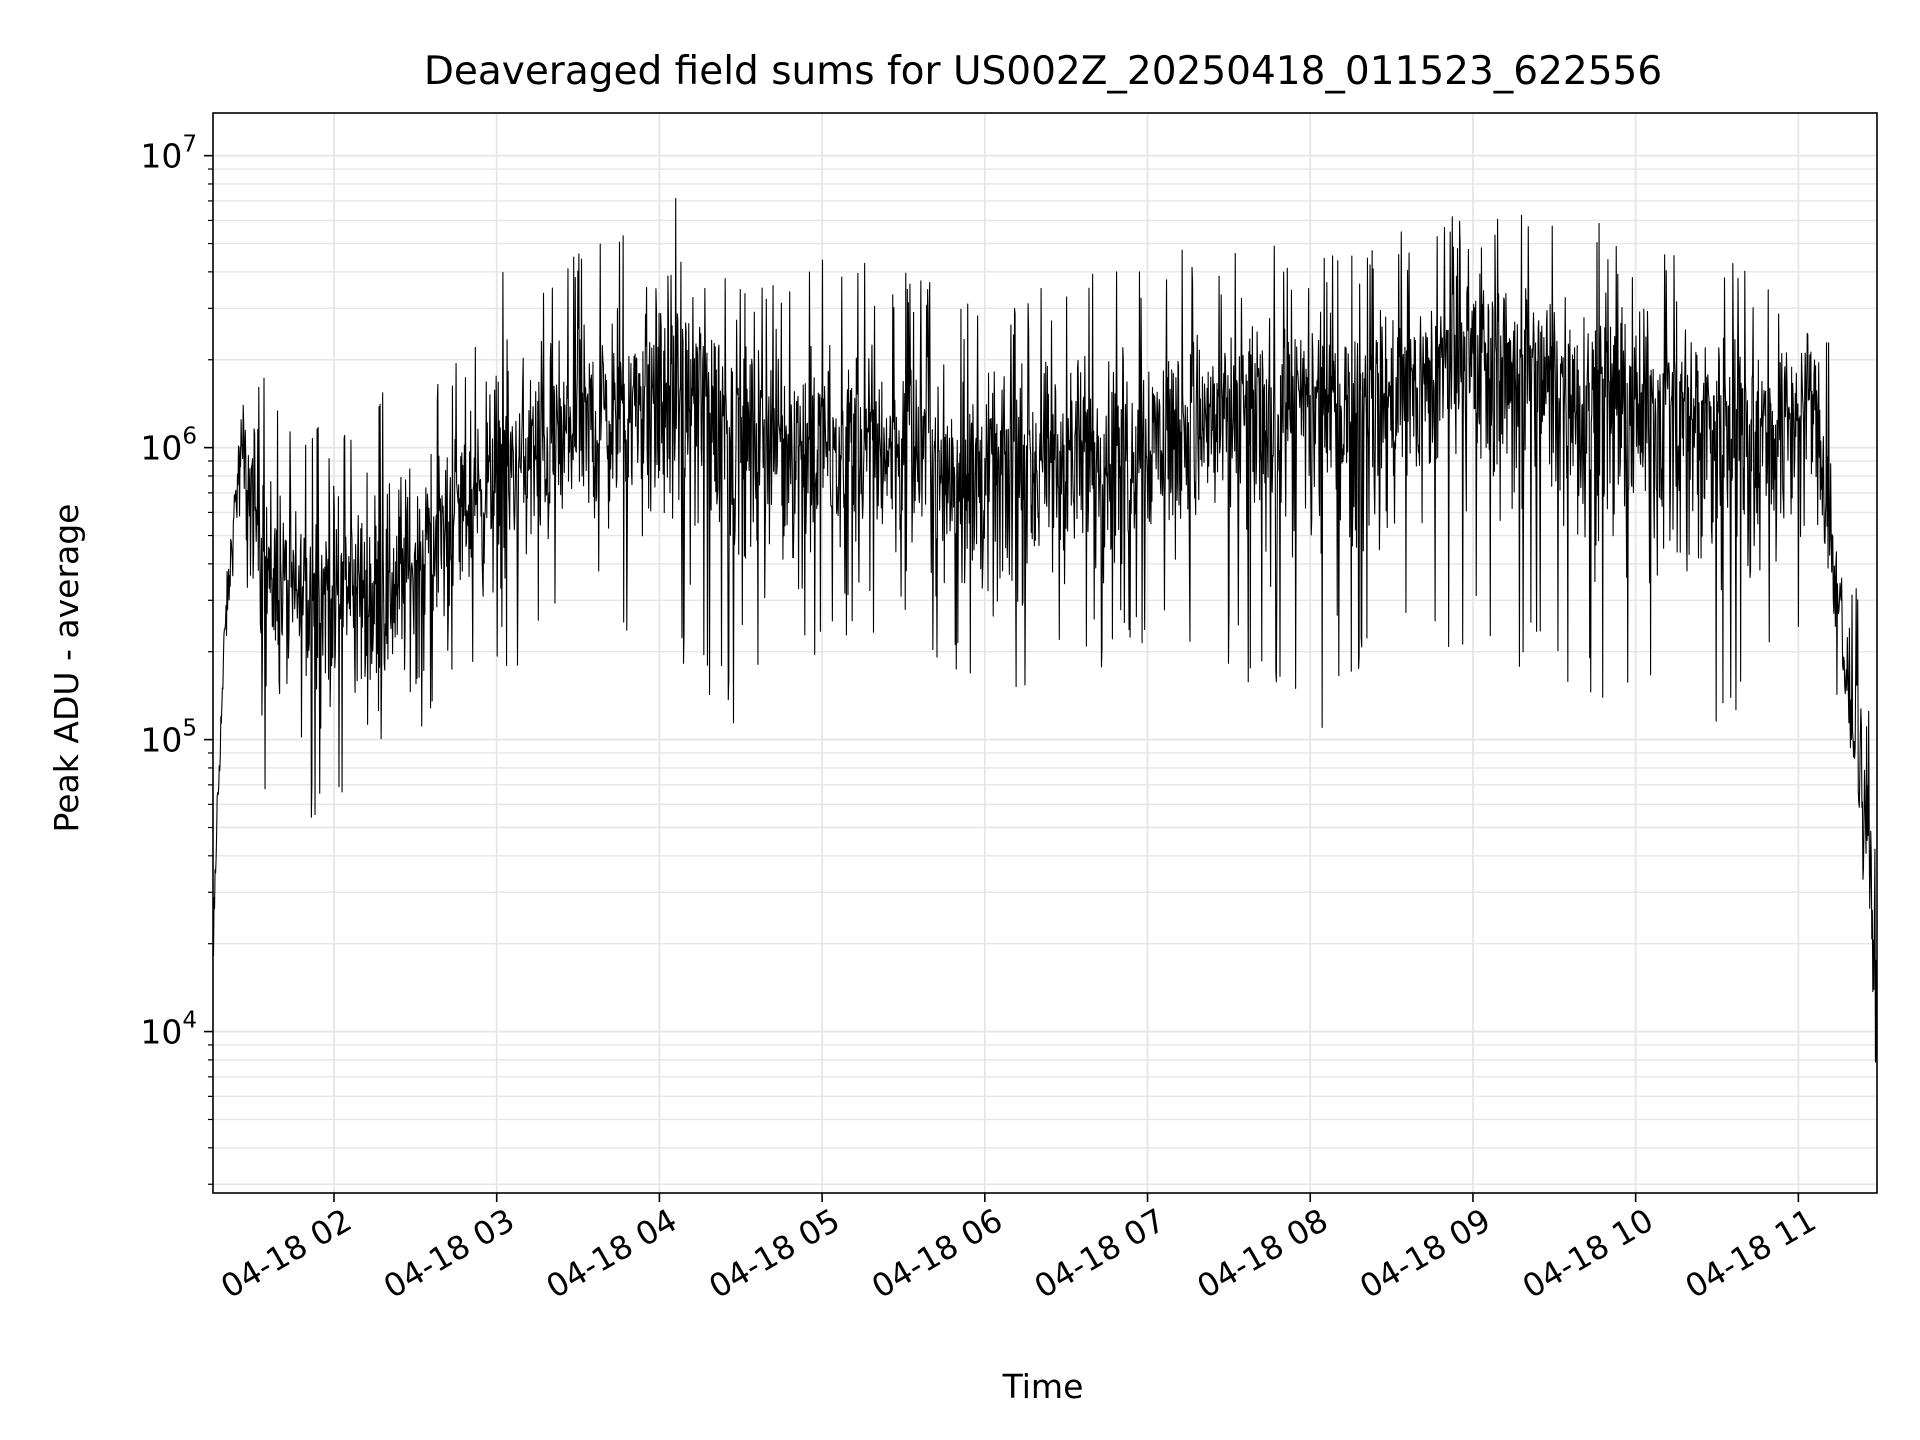  What do you see at coordinates (189, 145) in the screenshot?
I see `y-tick-label-exponent: 7` at bounding box center [189, 145].